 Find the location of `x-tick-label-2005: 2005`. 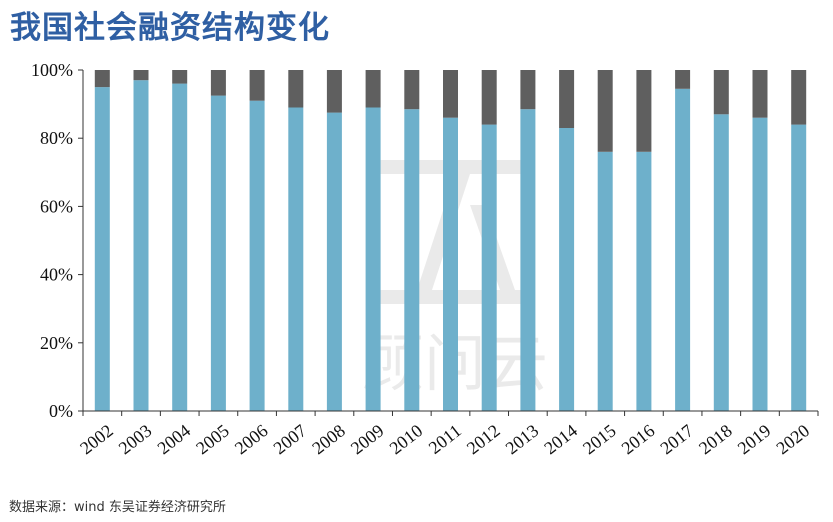

x-tick-label-2005: 2005 is located at coordinates (212, 439).